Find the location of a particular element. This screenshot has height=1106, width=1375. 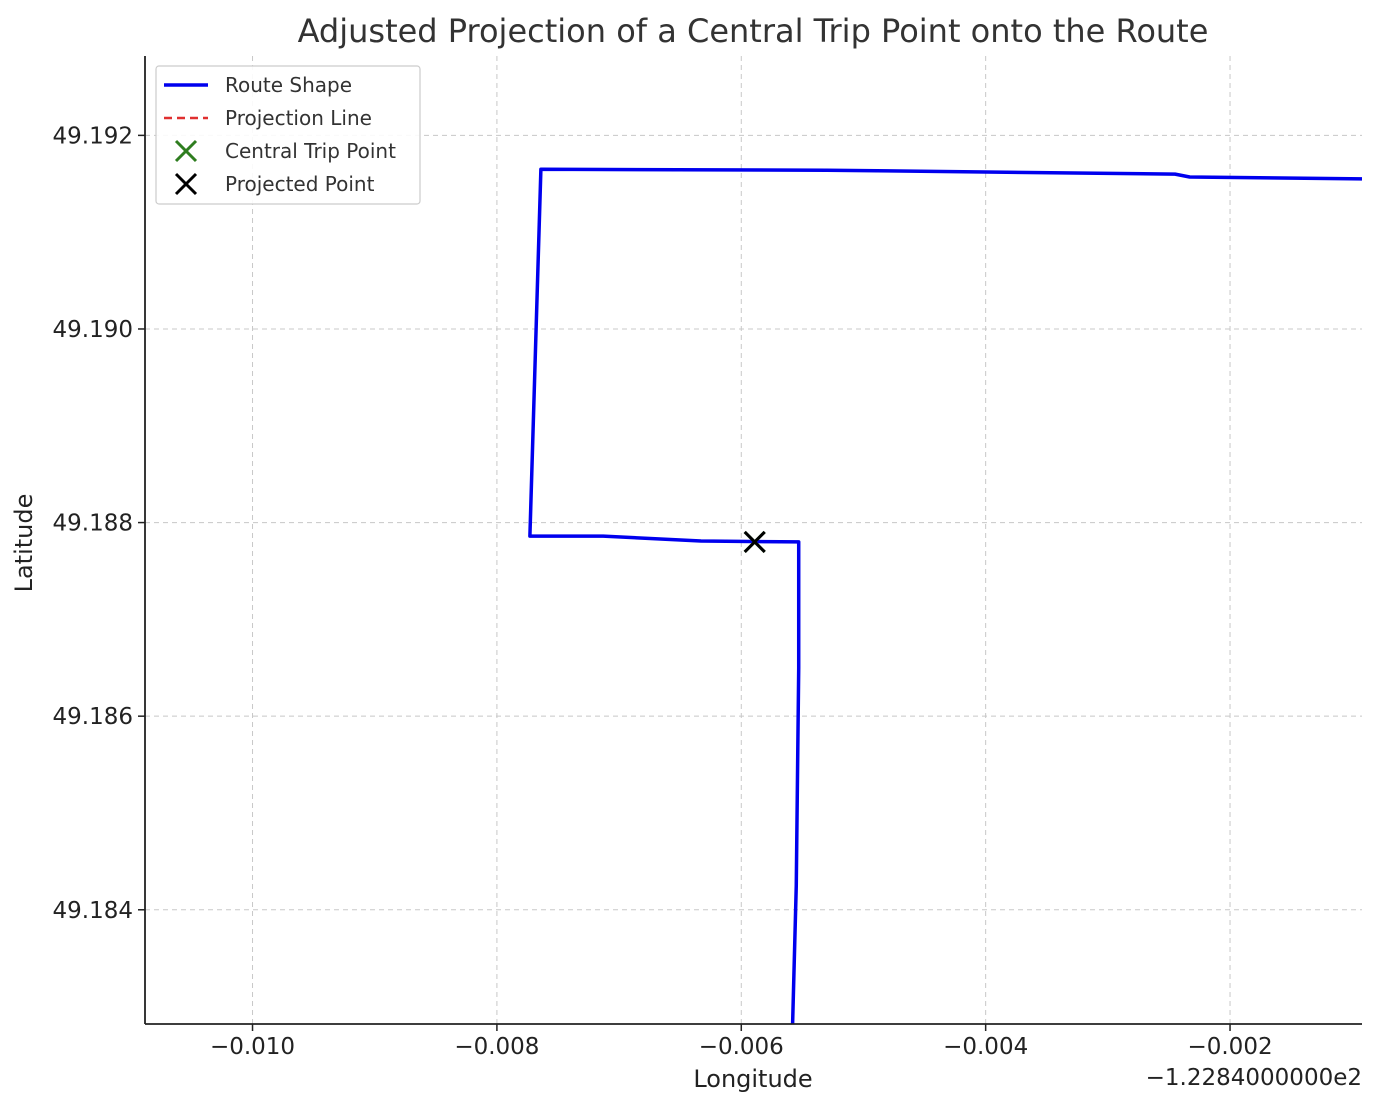

x-tick-label: −0.002 is located at coordinates (1229, 1047).